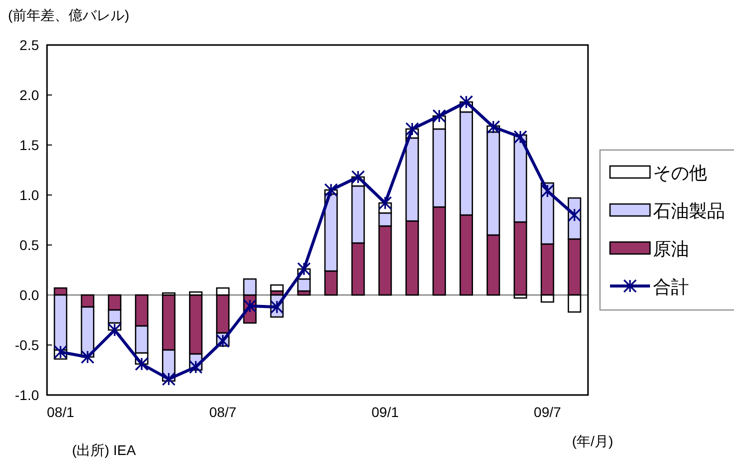  What do you see at coordinates (30, 195) in the screenshot?
I see `y-tick-label: 1.0` at bounding box center [30, 195].